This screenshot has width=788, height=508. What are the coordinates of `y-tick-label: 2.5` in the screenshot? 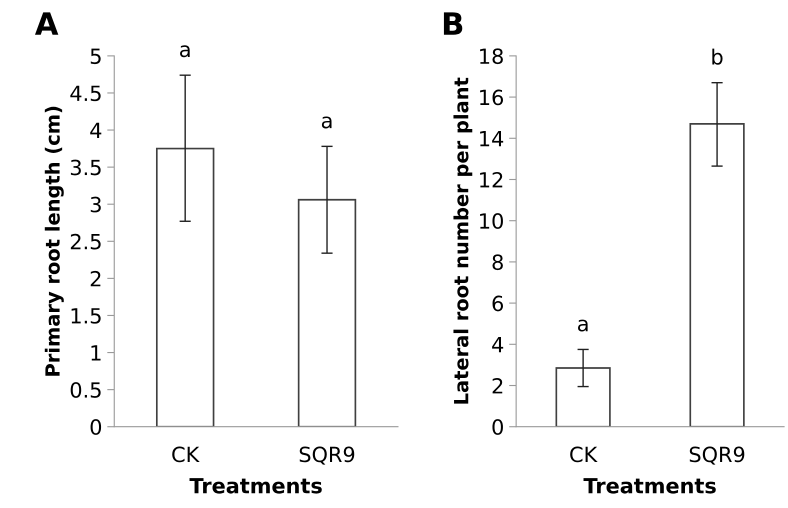 It's located at (85, 242).